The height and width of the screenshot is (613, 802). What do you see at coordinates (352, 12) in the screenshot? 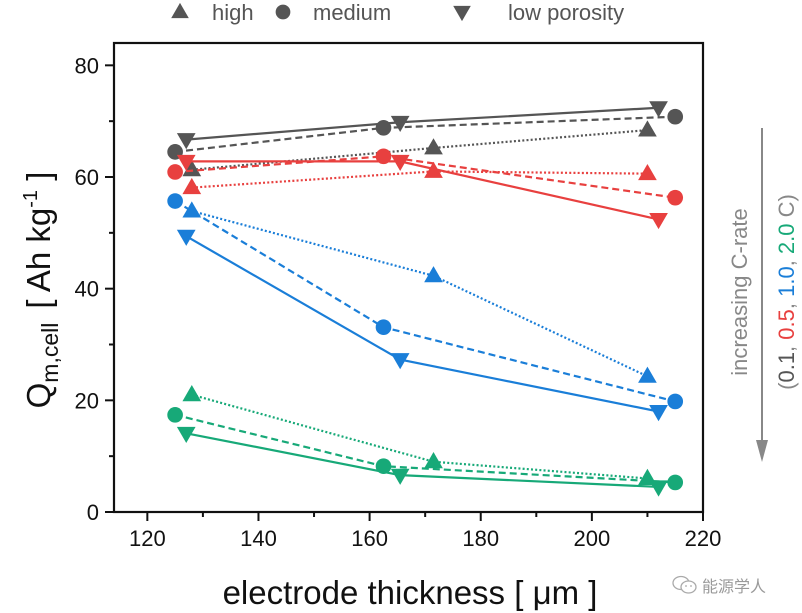
I see `legend-label: medium` at bounding box center [352, 12].